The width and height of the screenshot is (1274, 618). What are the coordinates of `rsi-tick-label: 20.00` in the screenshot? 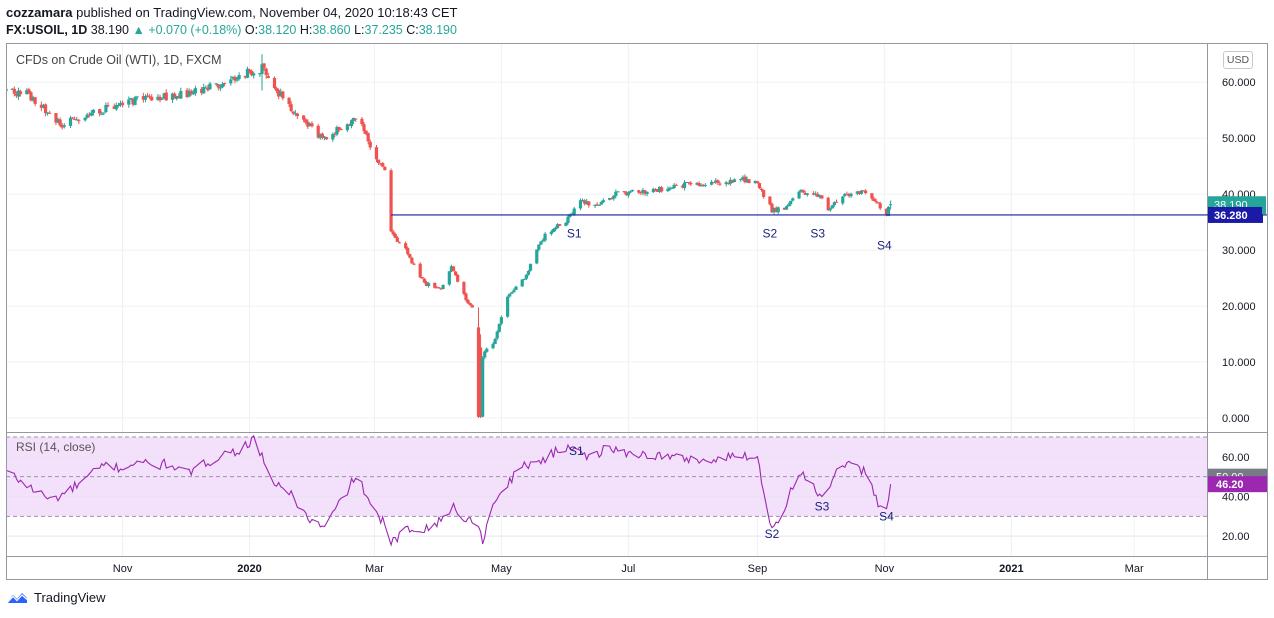 It's located at (1236, 537).